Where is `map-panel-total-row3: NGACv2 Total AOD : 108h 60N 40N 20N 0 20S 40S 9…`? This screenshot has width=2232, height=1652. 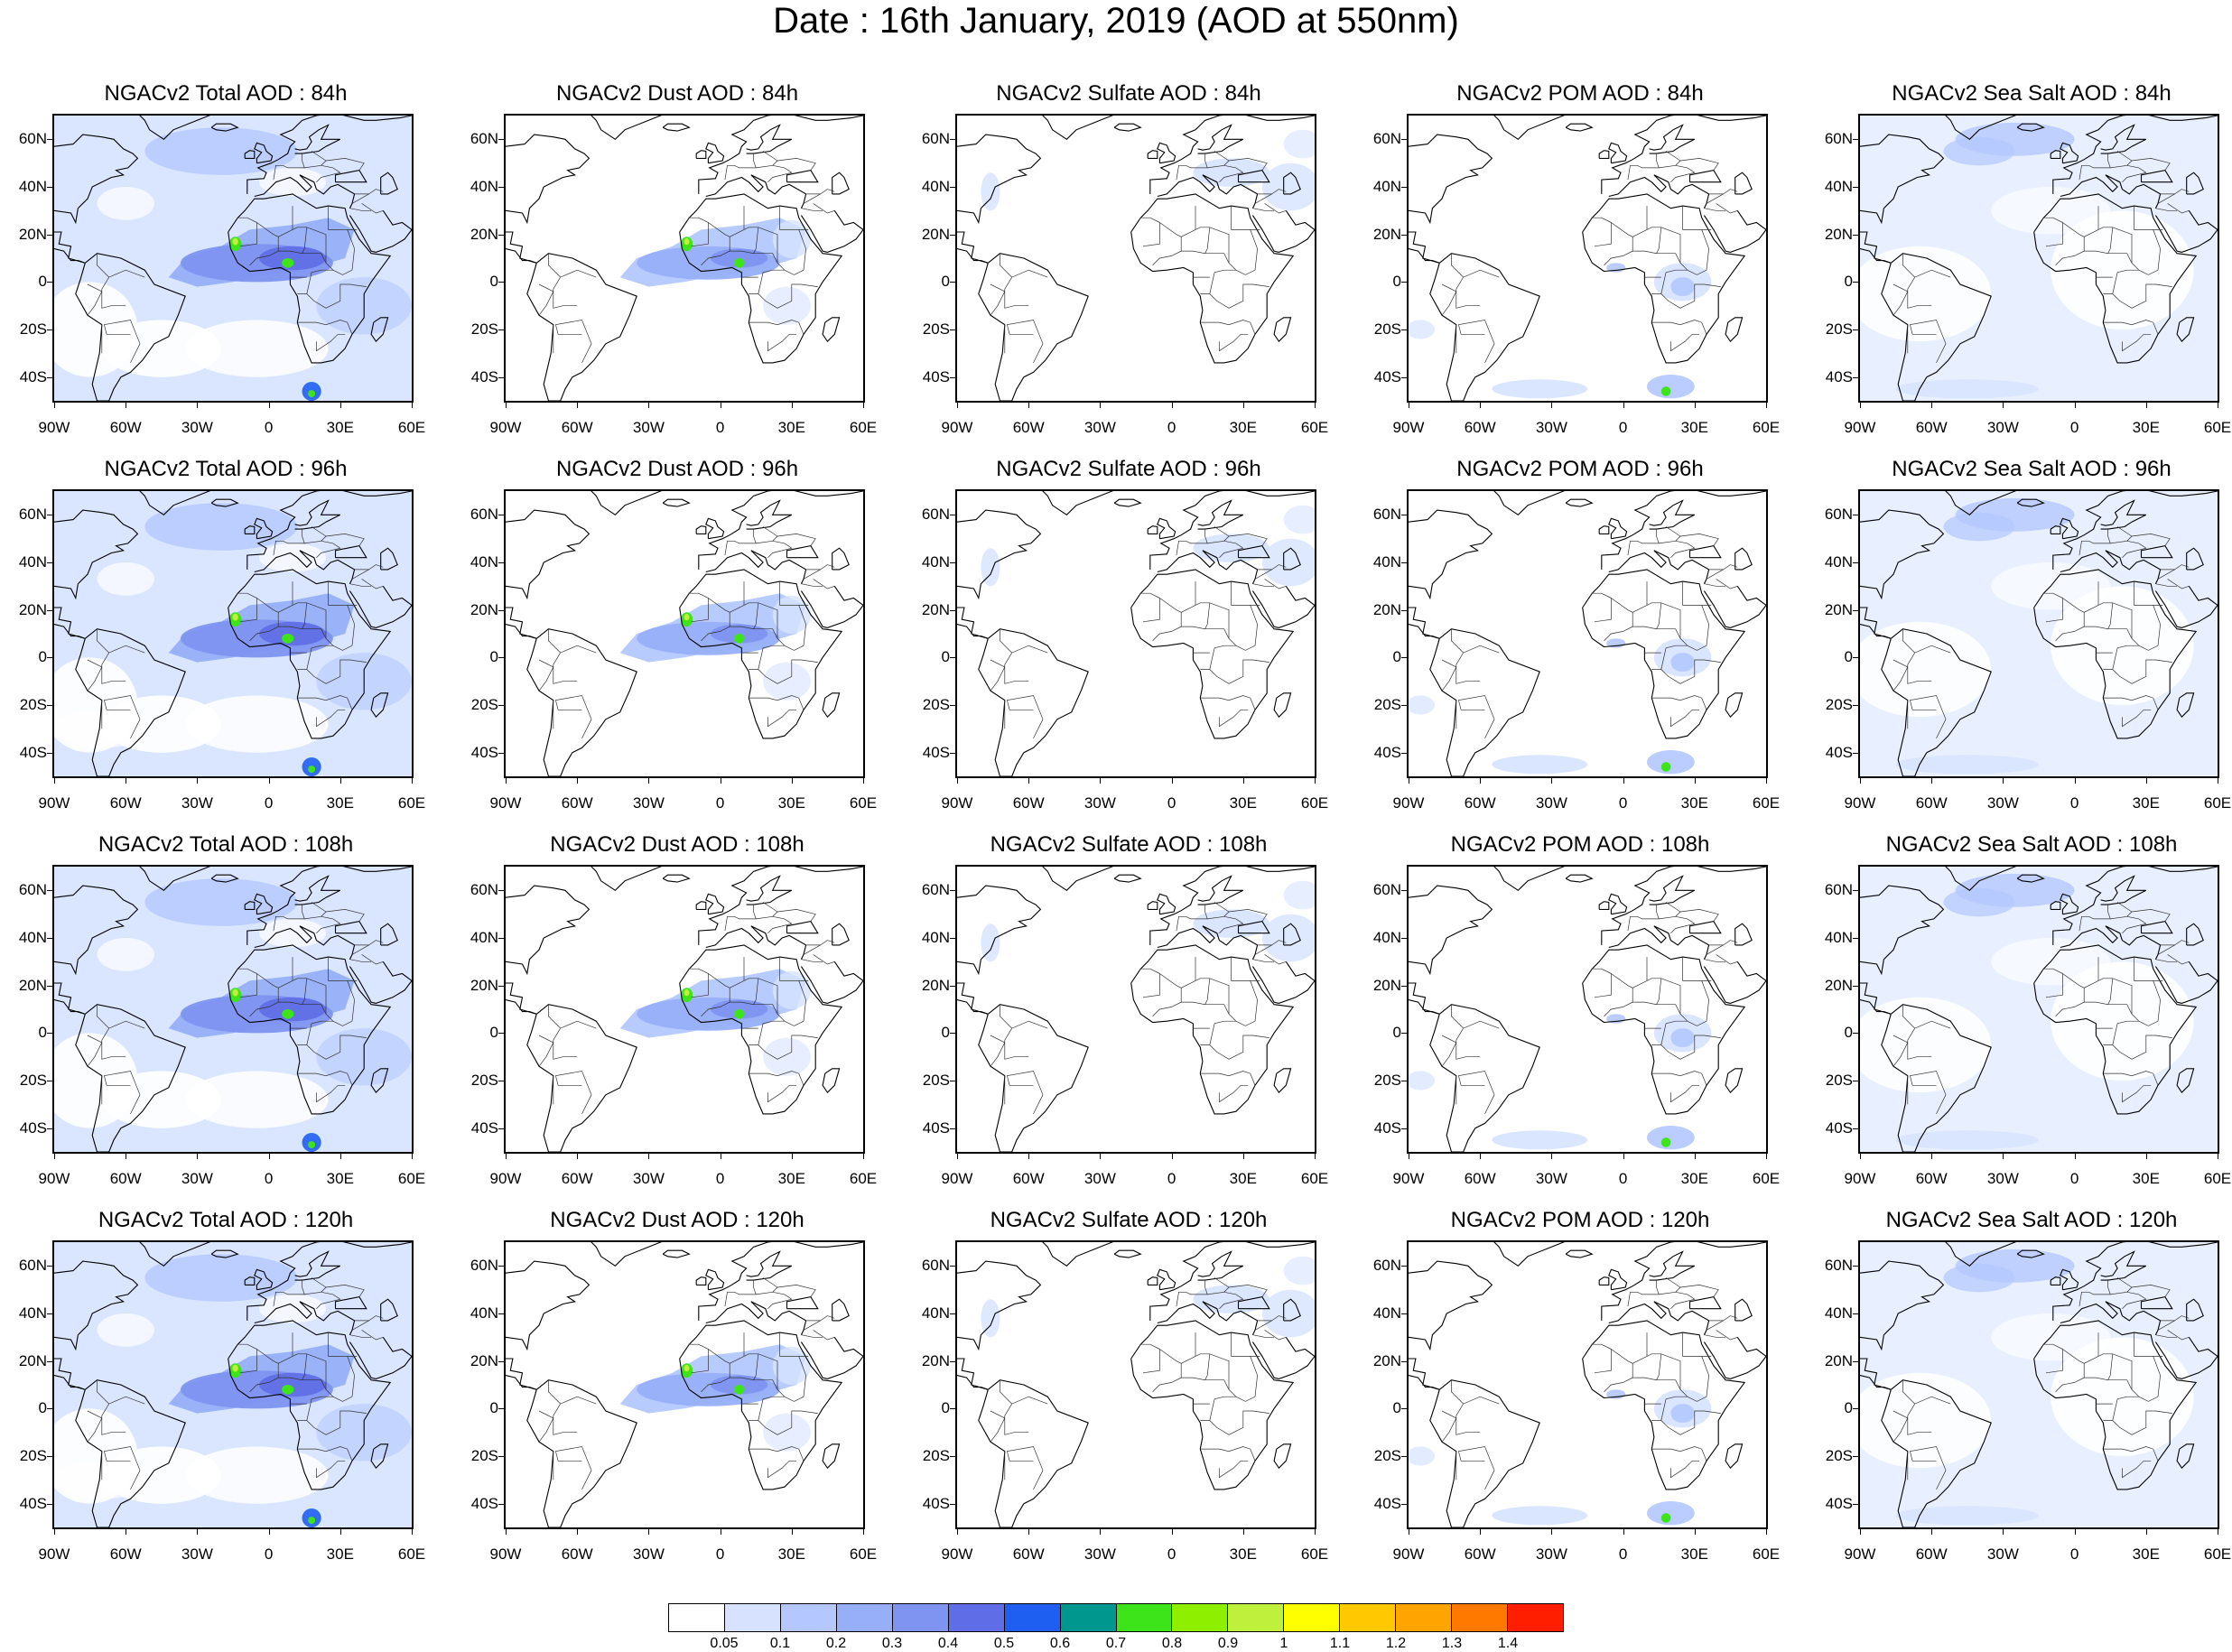
map-panel-total-row3: NGACv2 Total AOD : 108h 60N 40N 20N 0 20S 40S 9… is located at coordinates (225, 1012).